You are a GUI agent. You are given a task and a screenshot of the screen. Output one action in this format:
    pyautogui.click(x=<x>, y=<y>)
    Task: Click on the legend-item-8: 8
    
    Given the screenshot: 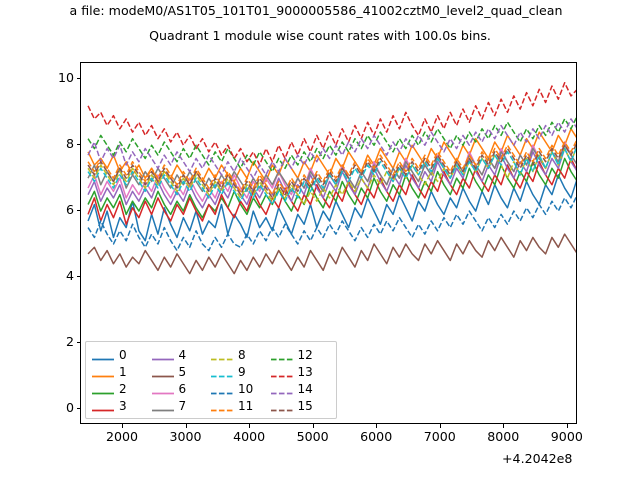 What is the action you would take?
    pyautogui.click(x=241, y=355)
    